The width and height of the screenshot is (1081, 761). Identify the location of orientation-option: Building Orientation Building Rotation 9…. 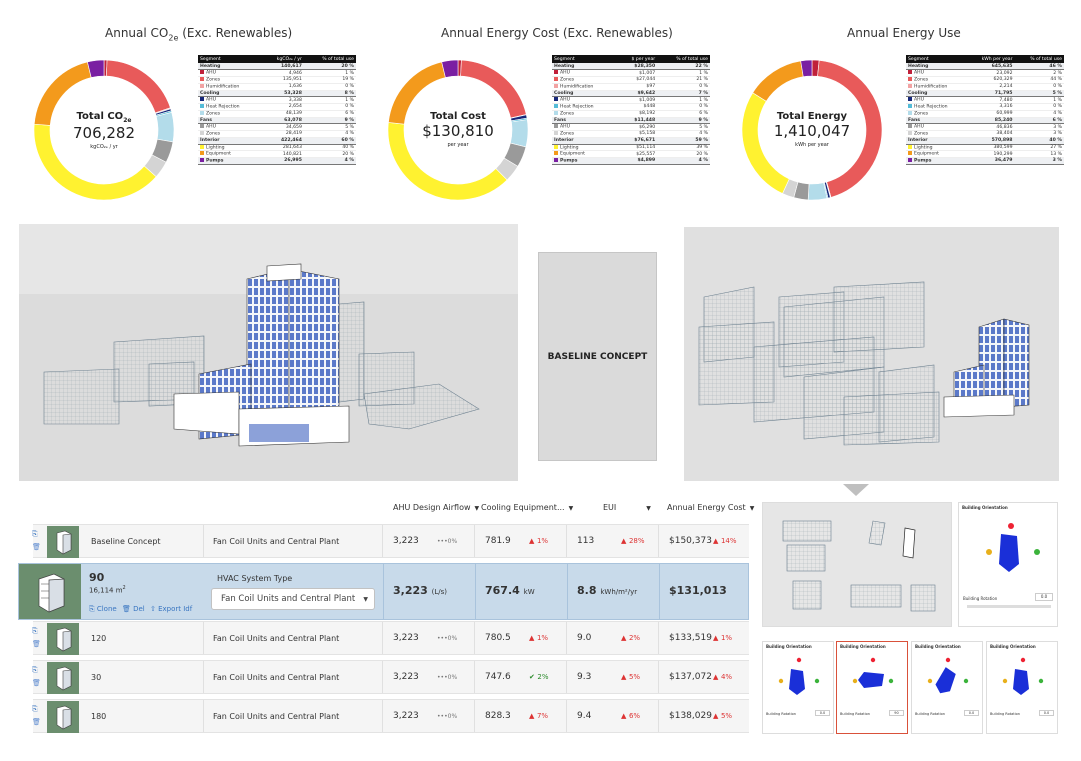
(872, 687).